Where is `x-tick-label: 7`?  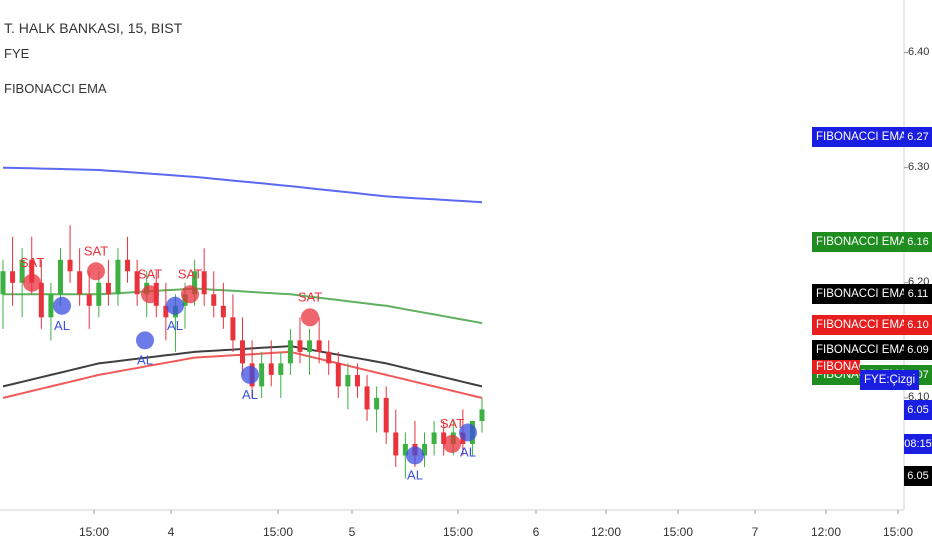 x-tick-label: 7 is located at coordinates (755, 532).